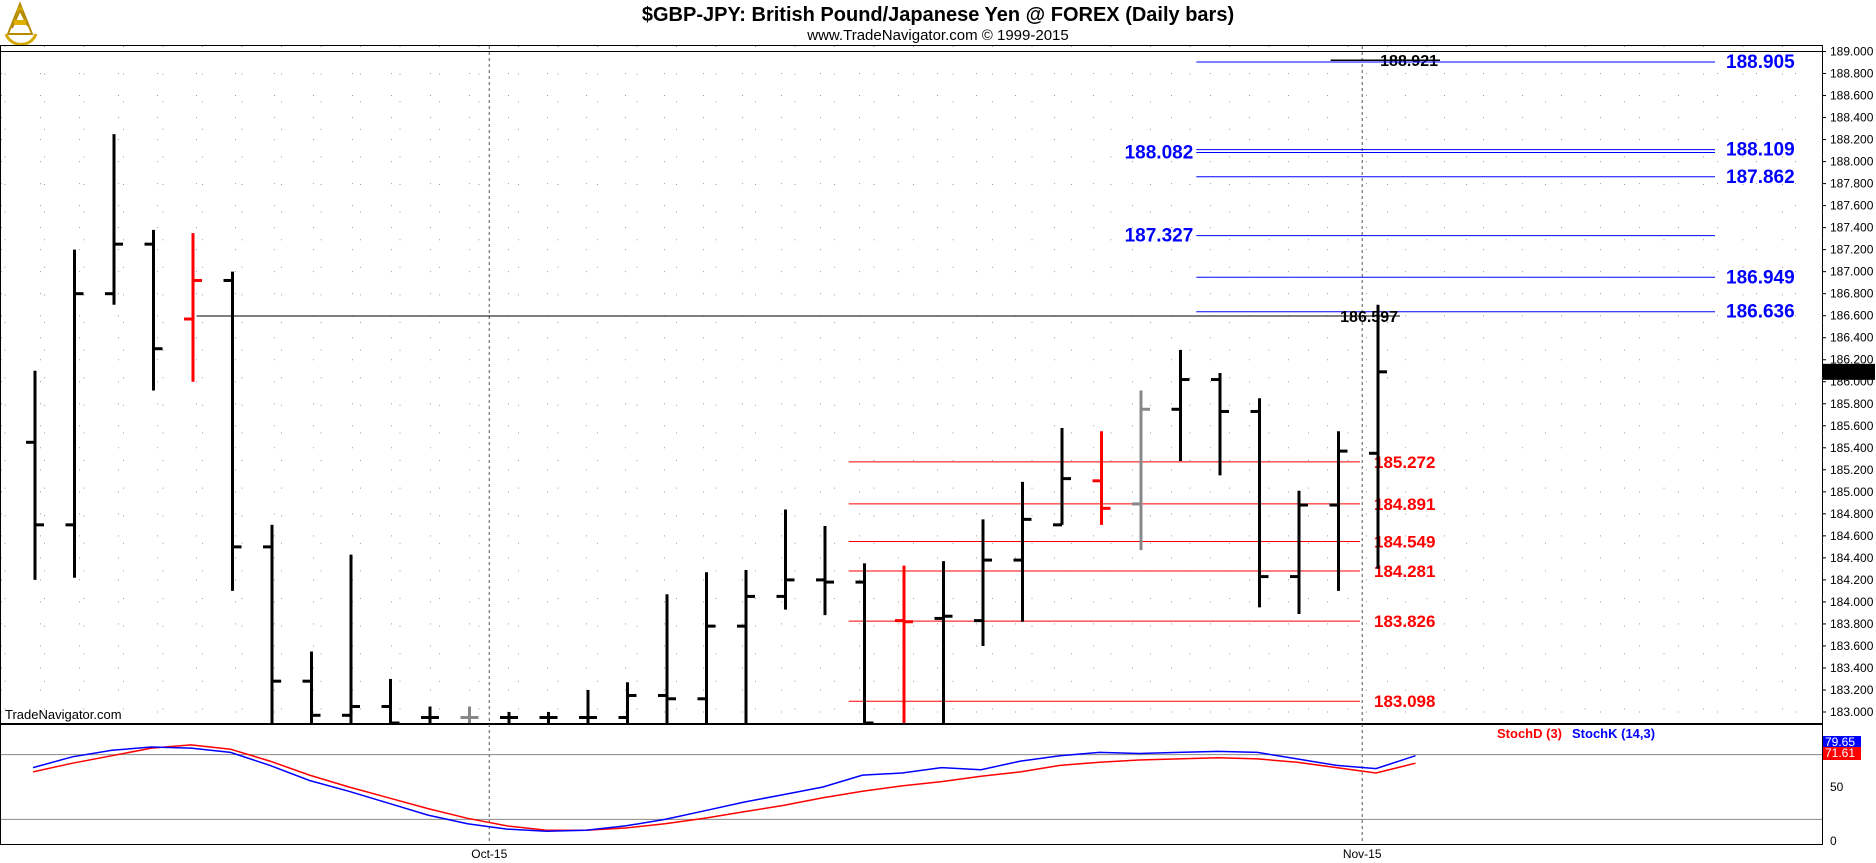  What do you see at coordinates (1760, 62) in the screenshot?
I see `level-label: 188.905` at bounding box center [1760, 62].